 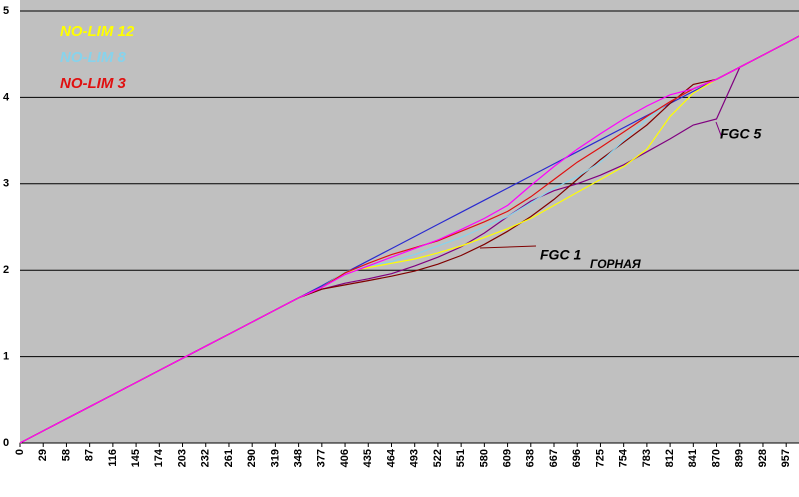 What do you see at coordinates (615, 264) in the screenshot?
I see `annotation: ГОРНАЯ` at bounding box center [615, 264].